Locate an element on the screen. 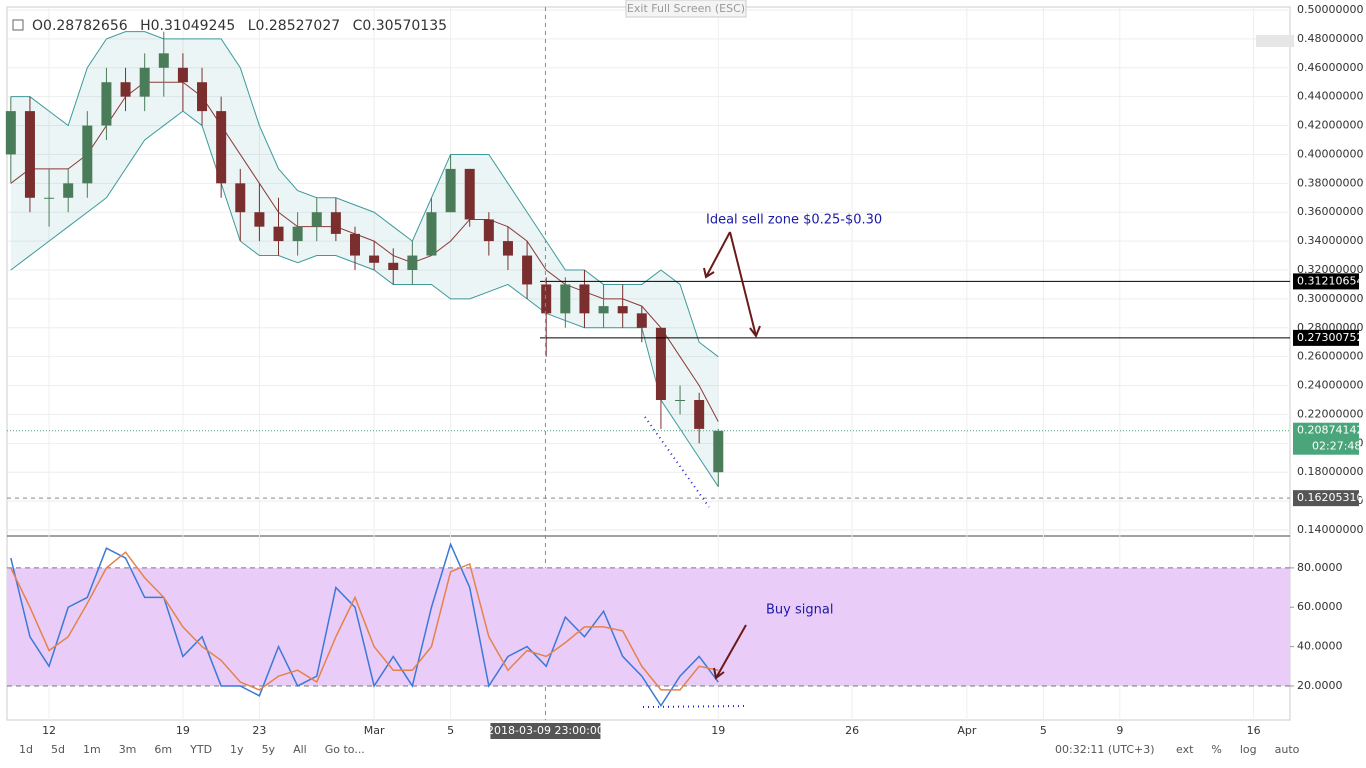 The width and height of the screenshot is (1366, 768). crosshair-y-tag is located at coordinates (1326, 498).